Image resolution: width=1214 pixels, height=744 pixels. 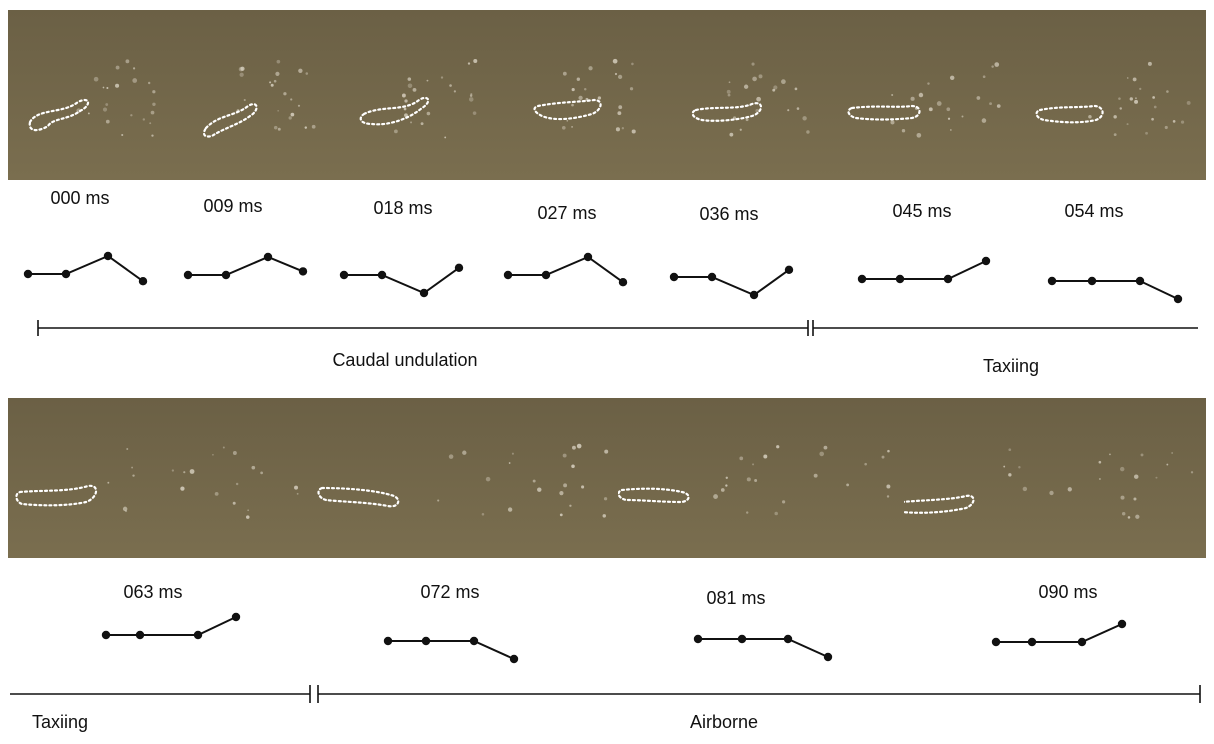 I want to click on time-label: 009 ms, so click(x=233, y=206).